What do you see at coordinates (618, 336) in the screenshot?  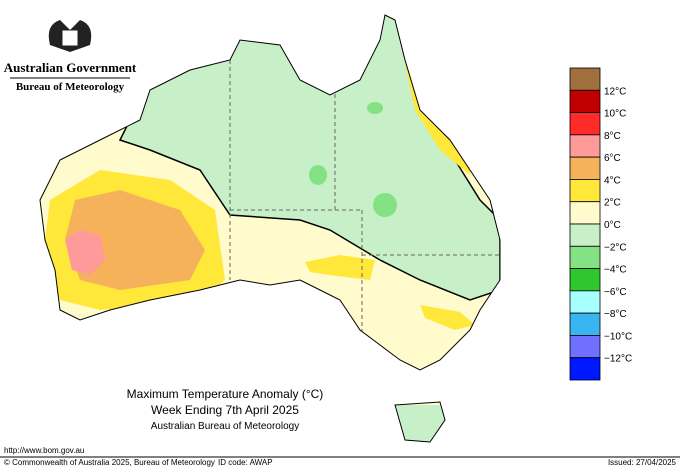 I see `legend-label: −10°C` at bounding box center [618, 336].